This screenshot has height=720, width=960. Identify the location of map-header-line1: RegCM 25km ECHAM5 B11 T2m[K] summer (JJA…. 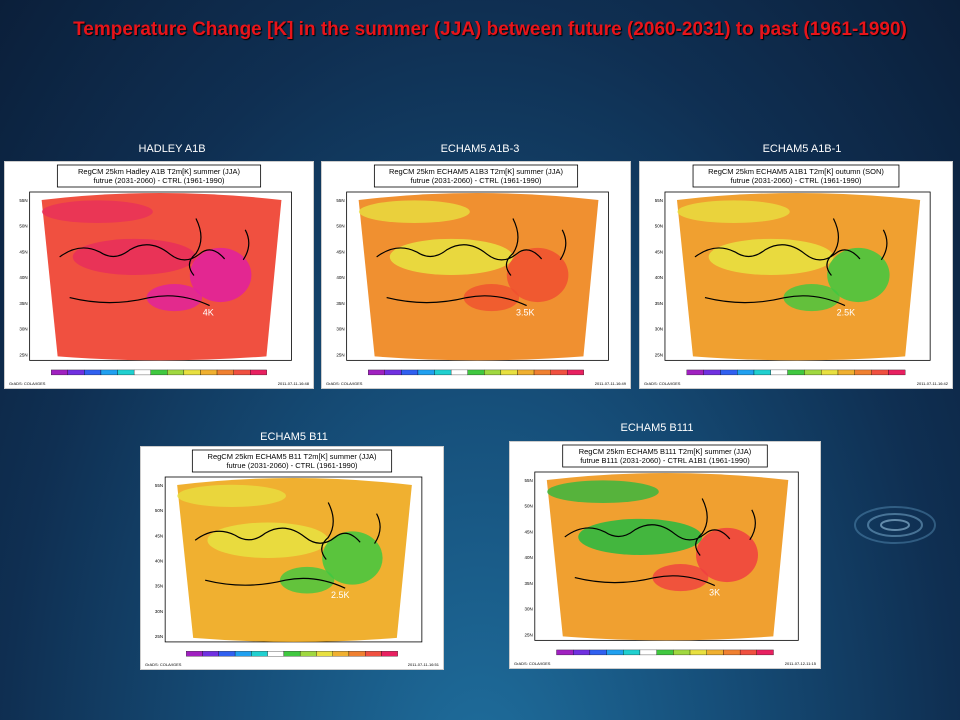
(292, 456).